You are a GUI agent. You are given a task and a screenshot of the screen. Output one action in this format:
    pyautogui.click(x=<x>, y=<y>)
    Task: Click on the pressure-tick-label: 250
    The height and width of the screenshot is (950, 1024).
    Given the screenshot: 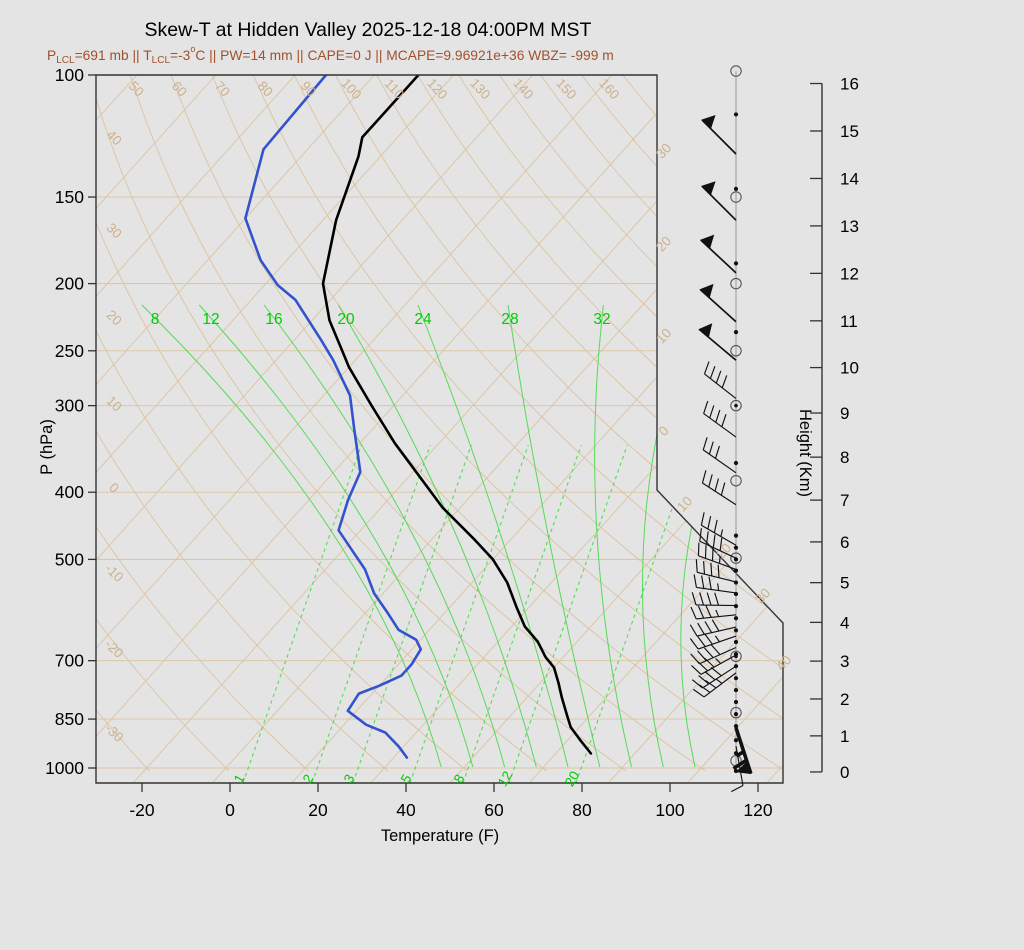 What is the action you would take?
    pyautogui.click(x=69, y=351)
    